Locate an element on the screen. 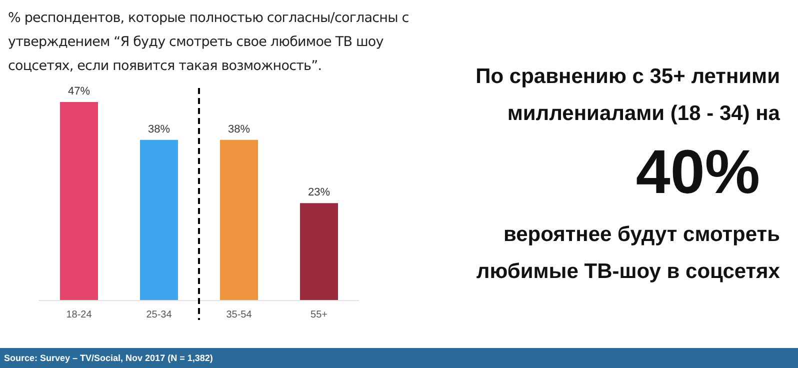  chart-title: % респондентов, которые полностью согласны/согласны с утверждением “Я буду смотреть свое любимое ТВ шоу соцсетях, если появится такая возможность”. is located at coordinates (209, 42).